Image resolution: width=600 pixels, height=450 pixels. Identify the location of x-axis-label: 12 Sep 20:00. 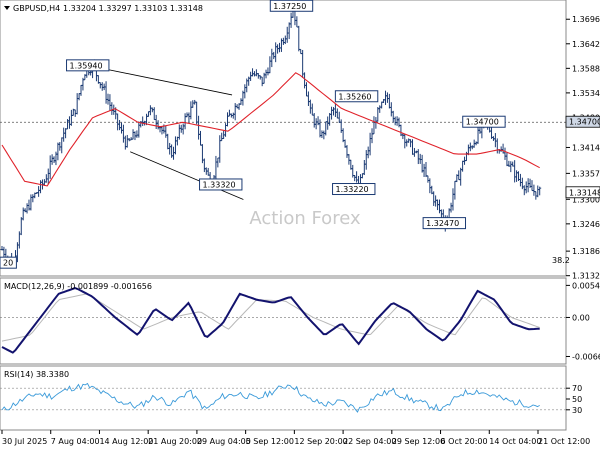
(320, 441).